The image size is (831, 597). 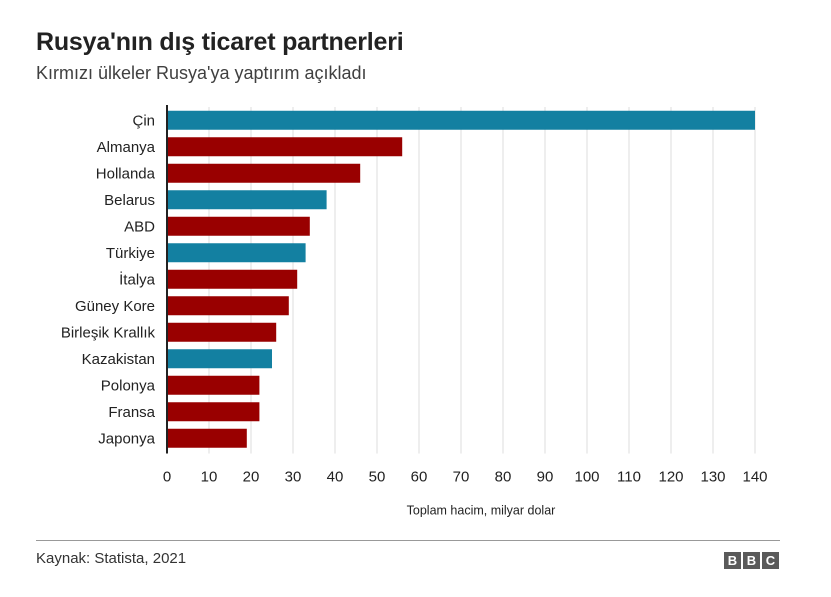 I want to click on x-tick-label: 110, so click(x=629, y=477).